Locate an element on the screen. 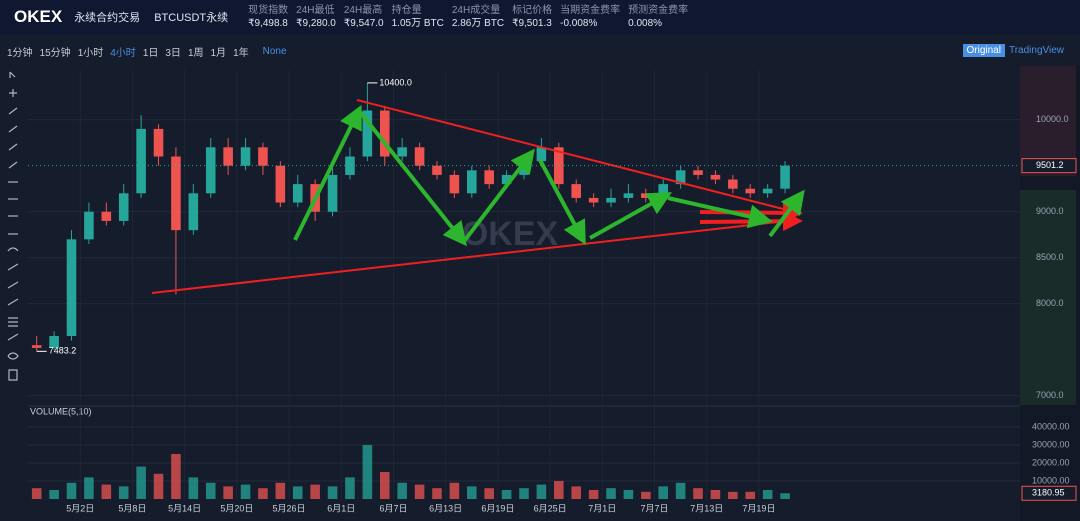 Image resolution: width=1080 pixels, height=521 pixels. x-tick-label: 6月25日 is located at coordinates (550, 508).